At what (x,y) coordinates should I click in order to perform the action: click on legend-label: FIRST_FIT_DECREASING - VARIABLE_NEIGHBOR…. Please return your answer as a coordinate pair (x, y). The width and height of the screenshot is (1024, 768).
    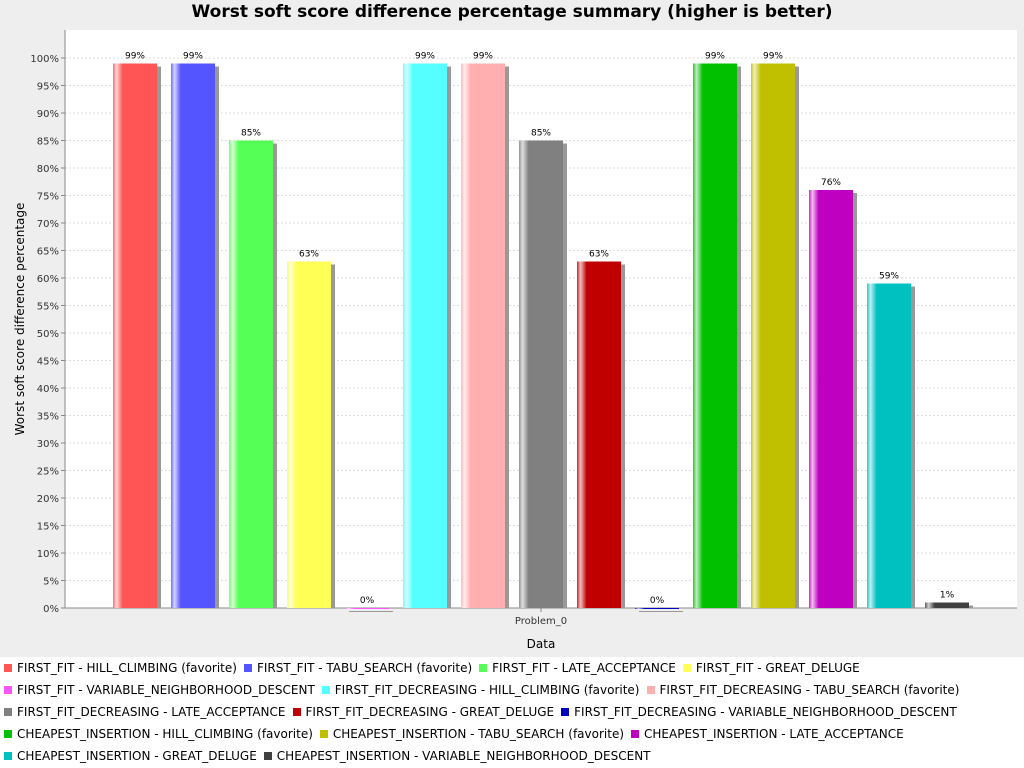
    Looking at the image, I should click on (765, 712).